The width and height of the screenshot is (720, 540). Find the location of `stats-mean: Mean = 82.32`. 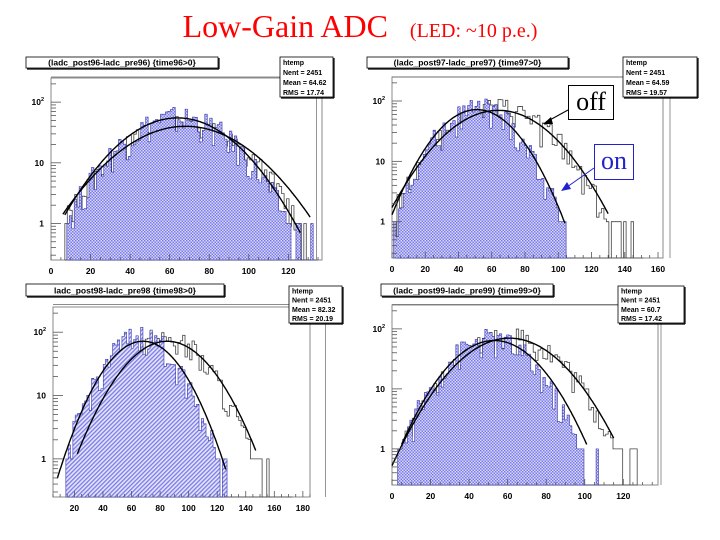

stats-mean: Mean = 82.32 is located at coordinates (313, 310).